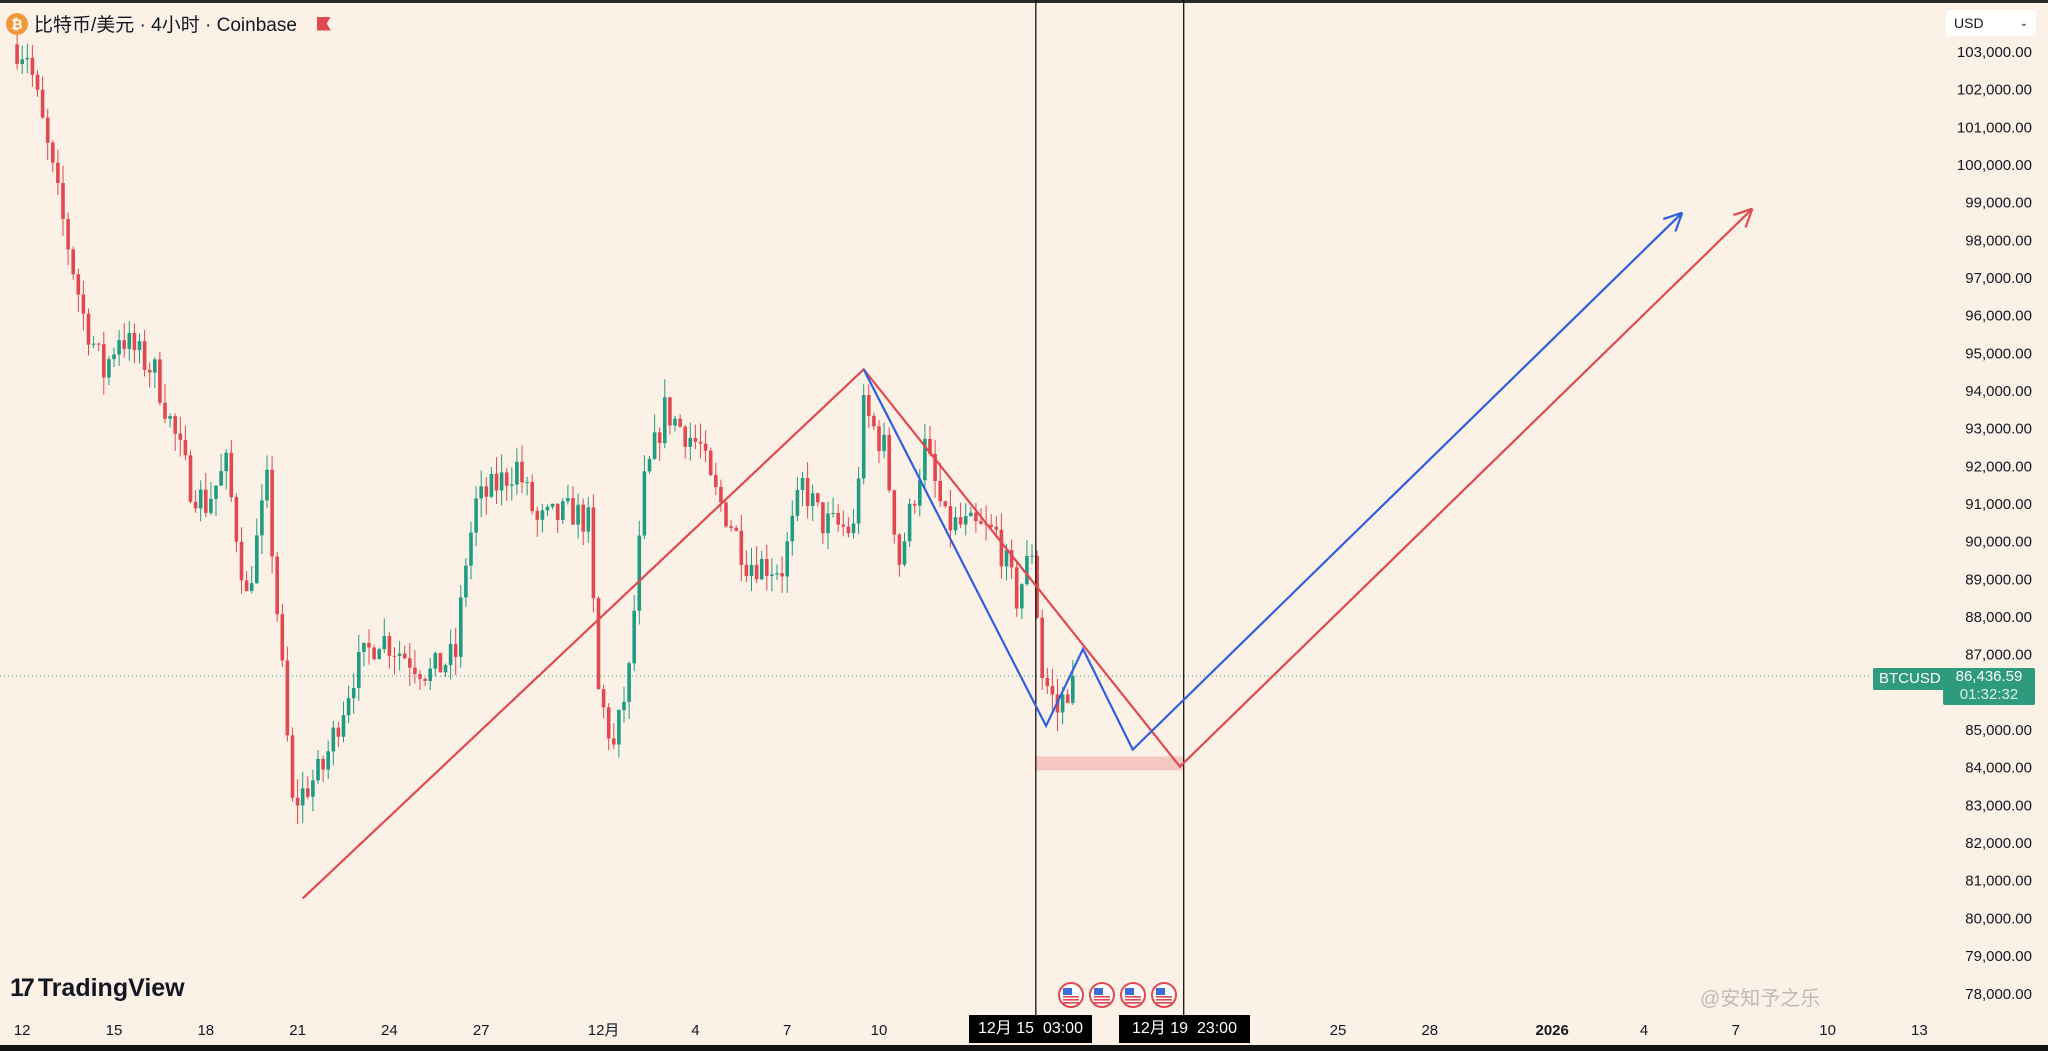 Image resolution: width=2048 pixels, height=1051 pixels. Describe the element at coordinates (22, 1030) in the screenshot. I see `time-tick-label: 12` at that location.